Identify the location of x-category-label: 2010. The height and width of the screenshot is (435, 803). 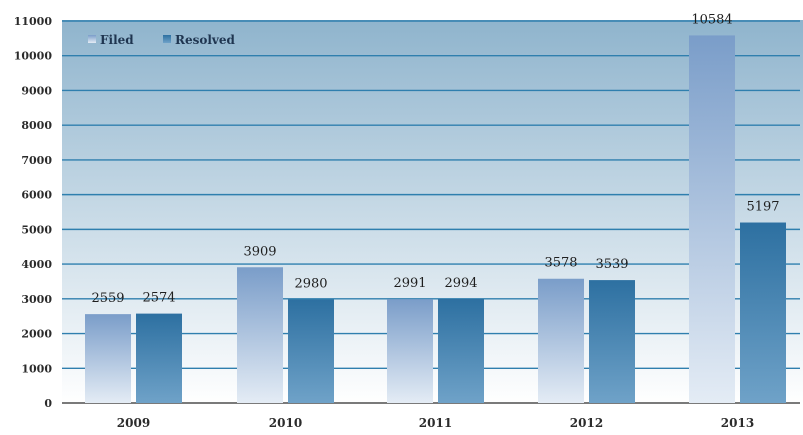
(285, 423).